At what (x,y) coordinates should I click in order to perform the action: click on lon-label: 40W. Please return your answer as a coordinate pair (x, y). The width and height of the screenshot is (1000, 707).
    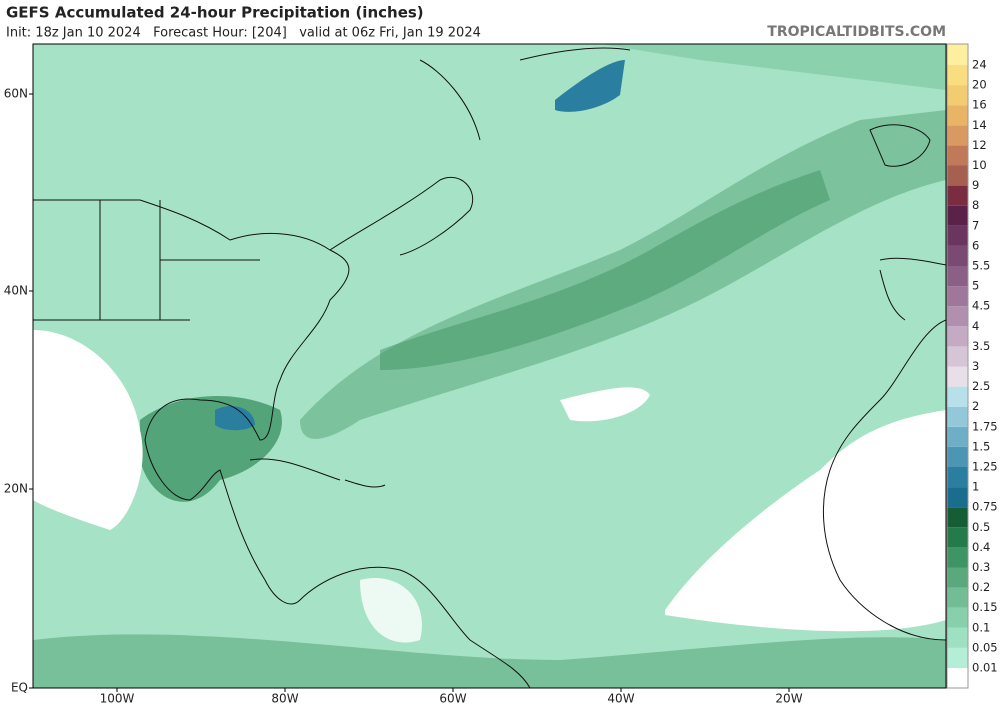
    Looking at the image, I should click on (620, 699).